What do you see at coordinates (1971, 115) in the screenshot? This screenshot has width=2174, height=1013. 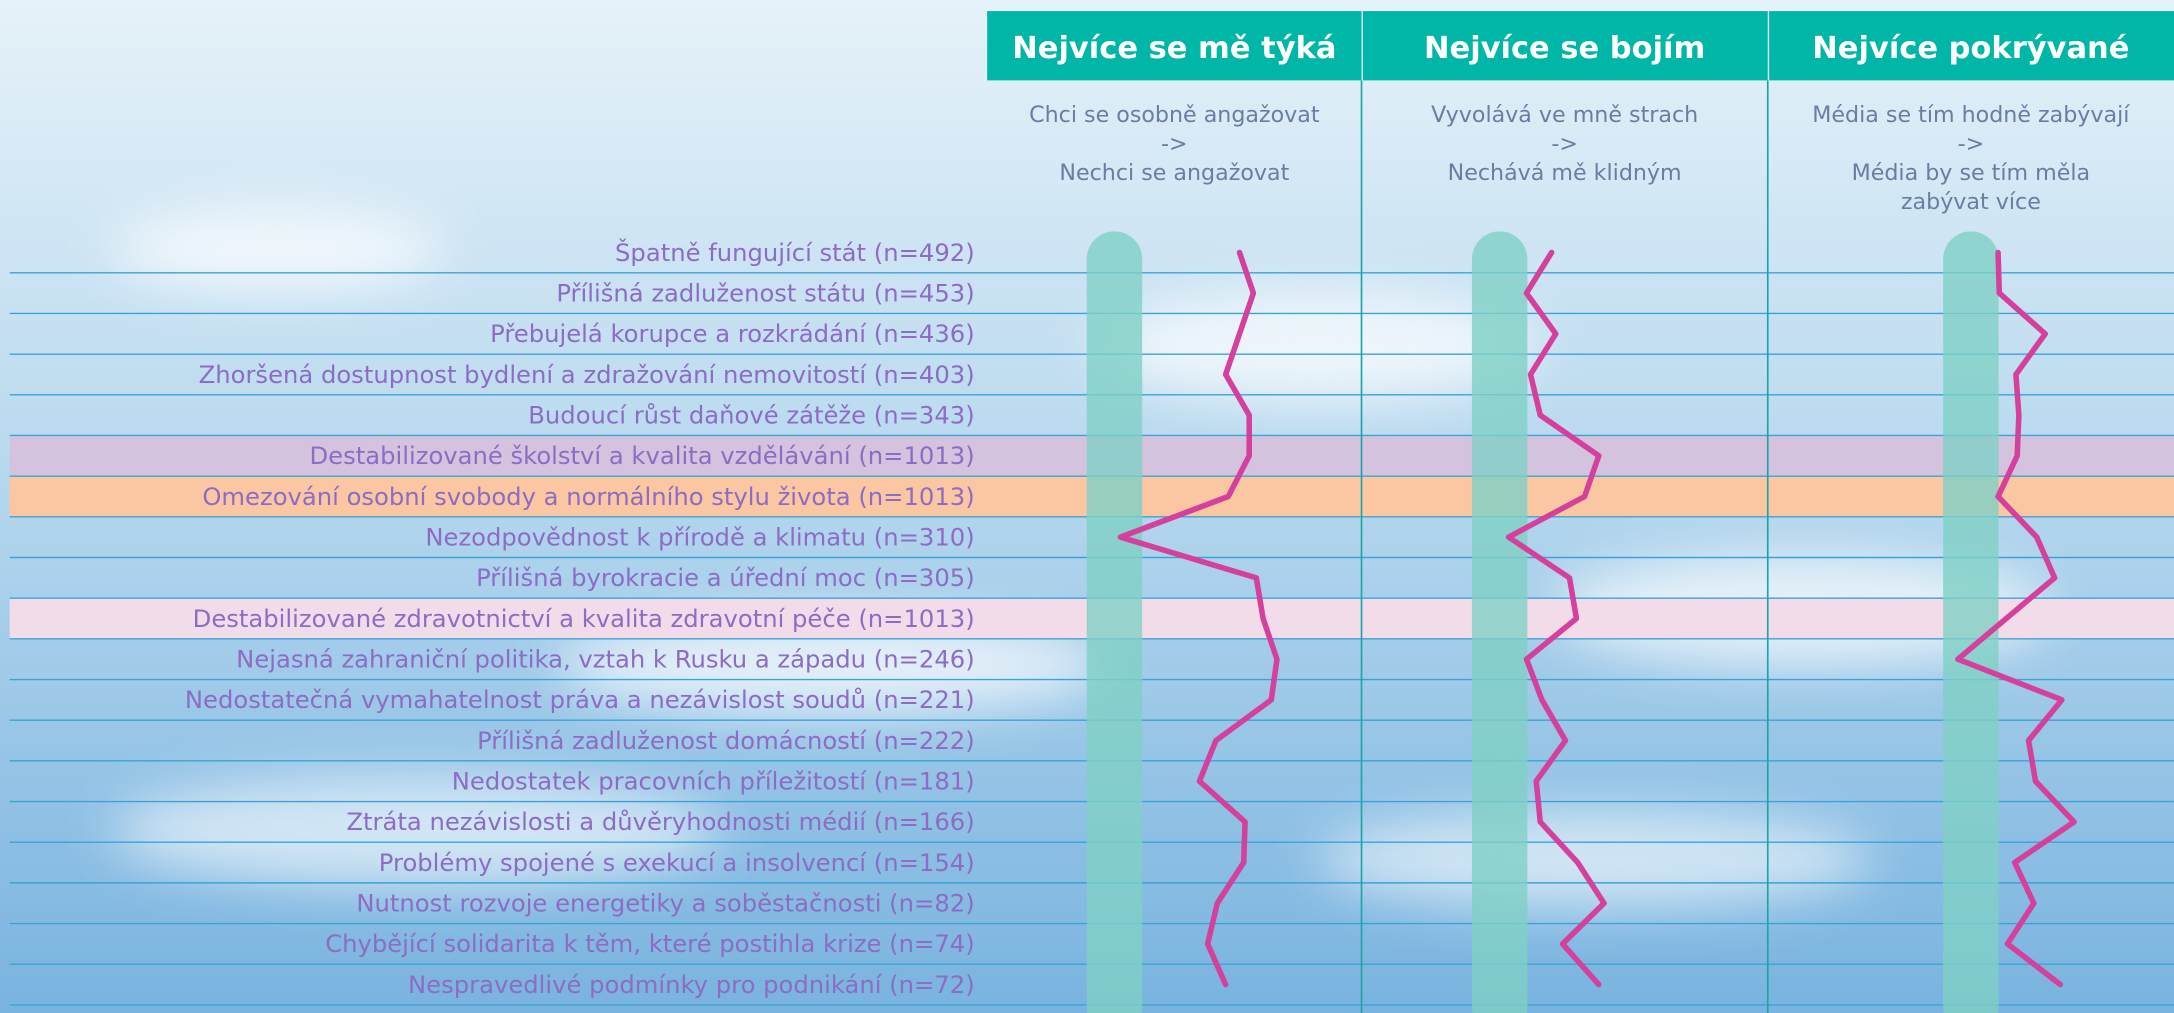 I see `column-subtitle: Média se tím hodně zabývají` at bounding box center [1971, 115].